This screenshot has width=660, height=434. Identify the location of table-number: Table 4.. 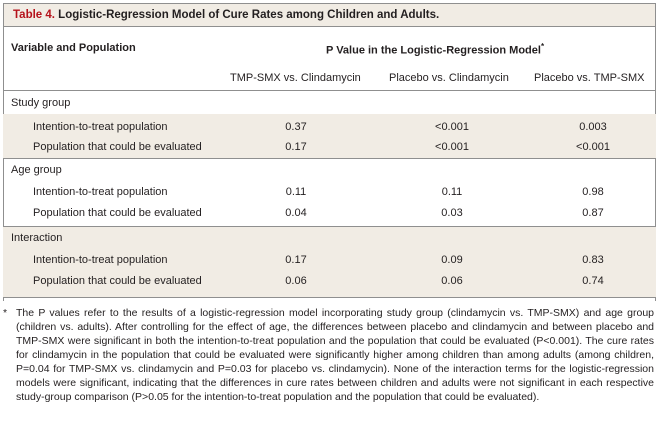
(34, 15).